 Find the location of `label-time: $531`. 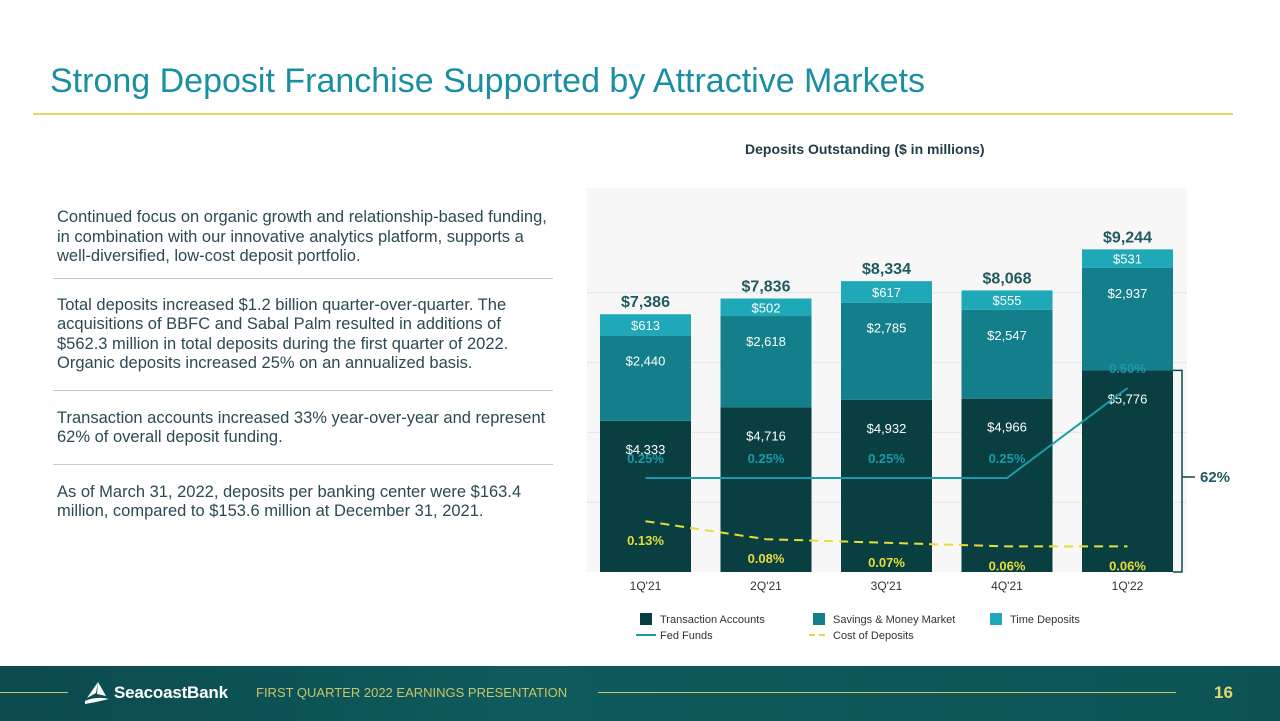

label-time: $531 is located at coordinates (1127, 259).